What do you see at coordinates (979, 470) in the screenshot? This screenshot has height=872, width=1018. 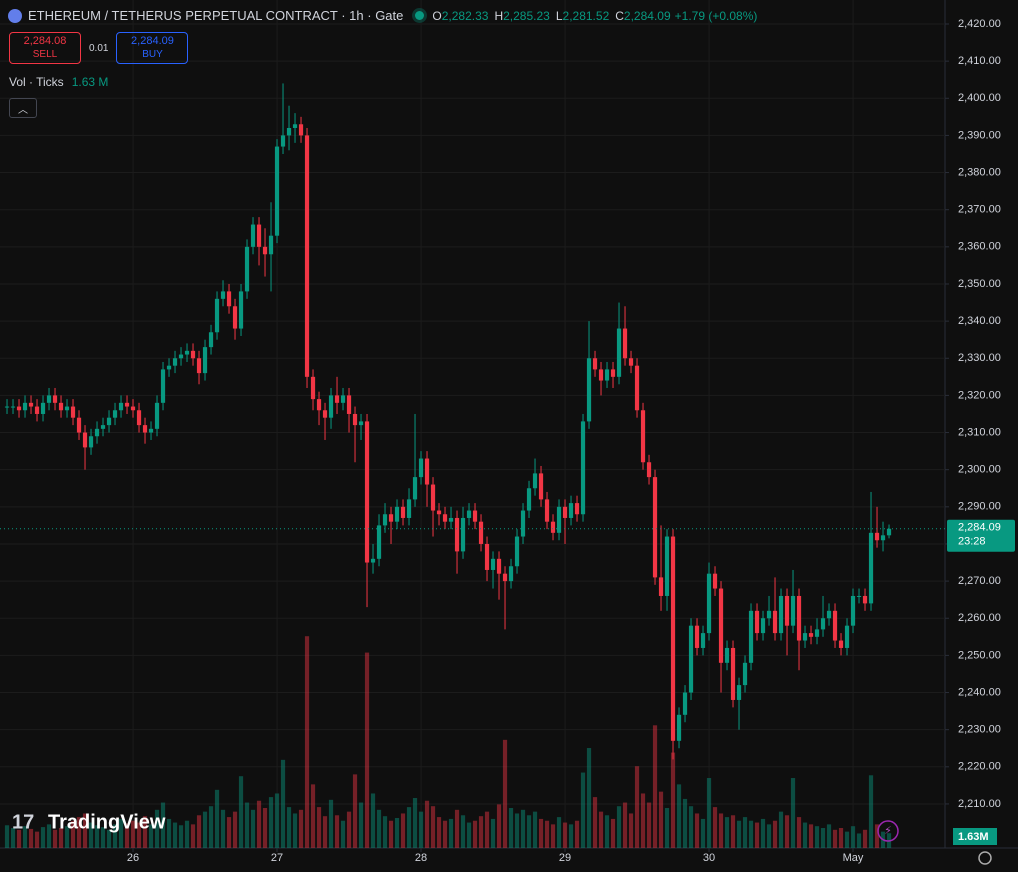 I see `y-tick-label: 2,300.00` at bounding box center [979, 470].